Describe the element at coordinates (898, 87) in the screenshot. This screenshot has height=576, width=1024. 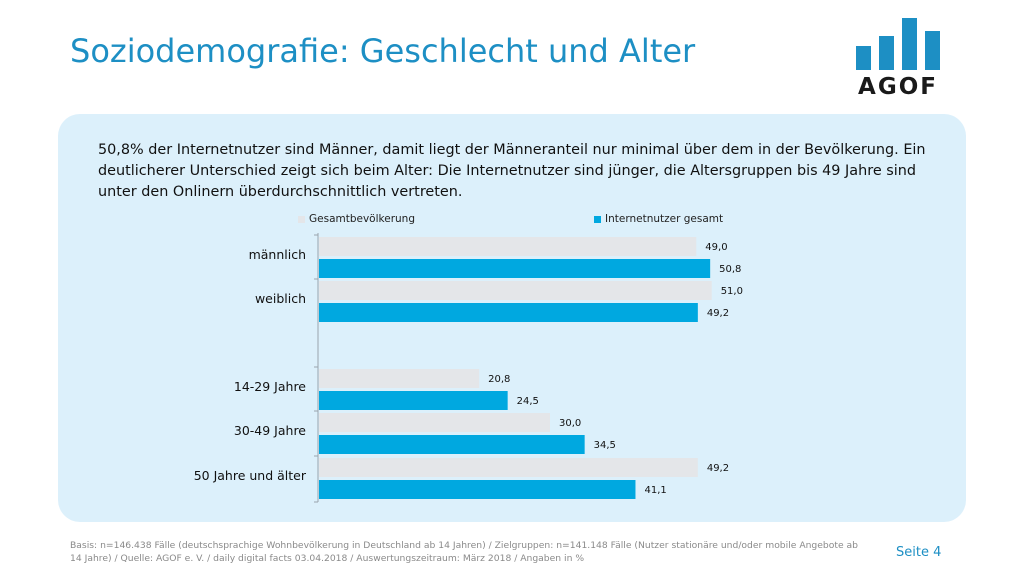
I see `logo-wordmark: AGOF` at that location.